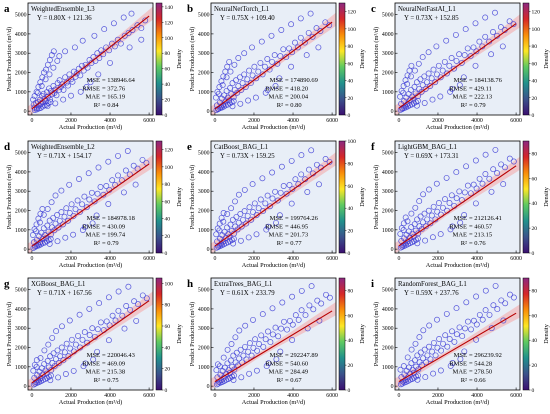 Image resolution: width=550 pixels, height=414 pixels. What do you see at coordinates (431, 293) in the screenshot?
I see `fit-equation: Y = 0.59X + 237.76` at bounding box center [431, 293].